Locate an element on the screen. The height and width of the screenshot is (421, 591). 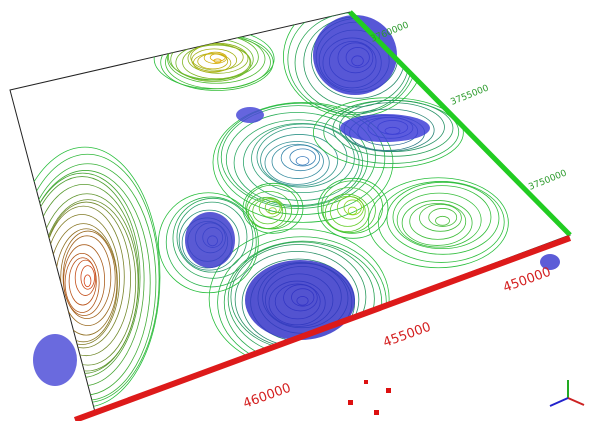
easting-label: 455000 is located at coordinates (407, 335).